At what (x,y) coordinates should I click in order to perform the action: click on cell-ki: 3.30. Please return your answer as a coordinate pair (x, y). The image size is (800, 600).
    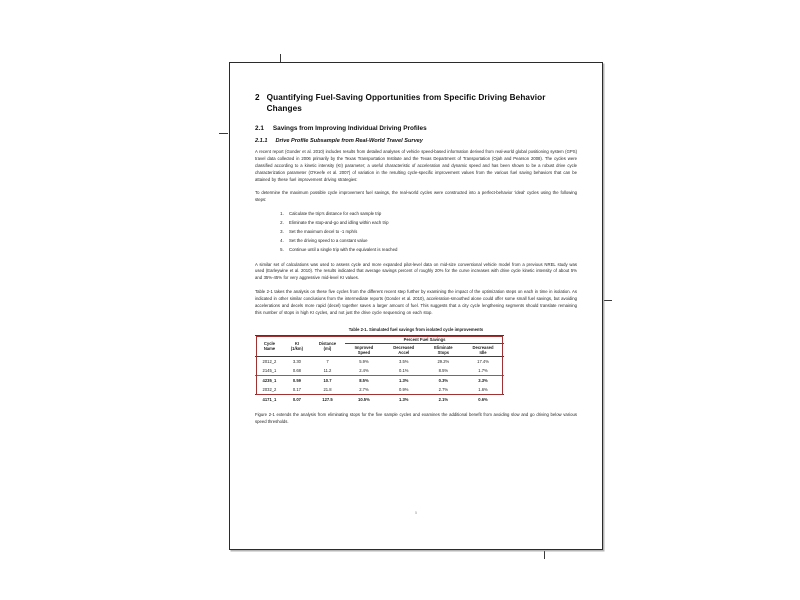
    Looking at the image, I should click on (296, 362).